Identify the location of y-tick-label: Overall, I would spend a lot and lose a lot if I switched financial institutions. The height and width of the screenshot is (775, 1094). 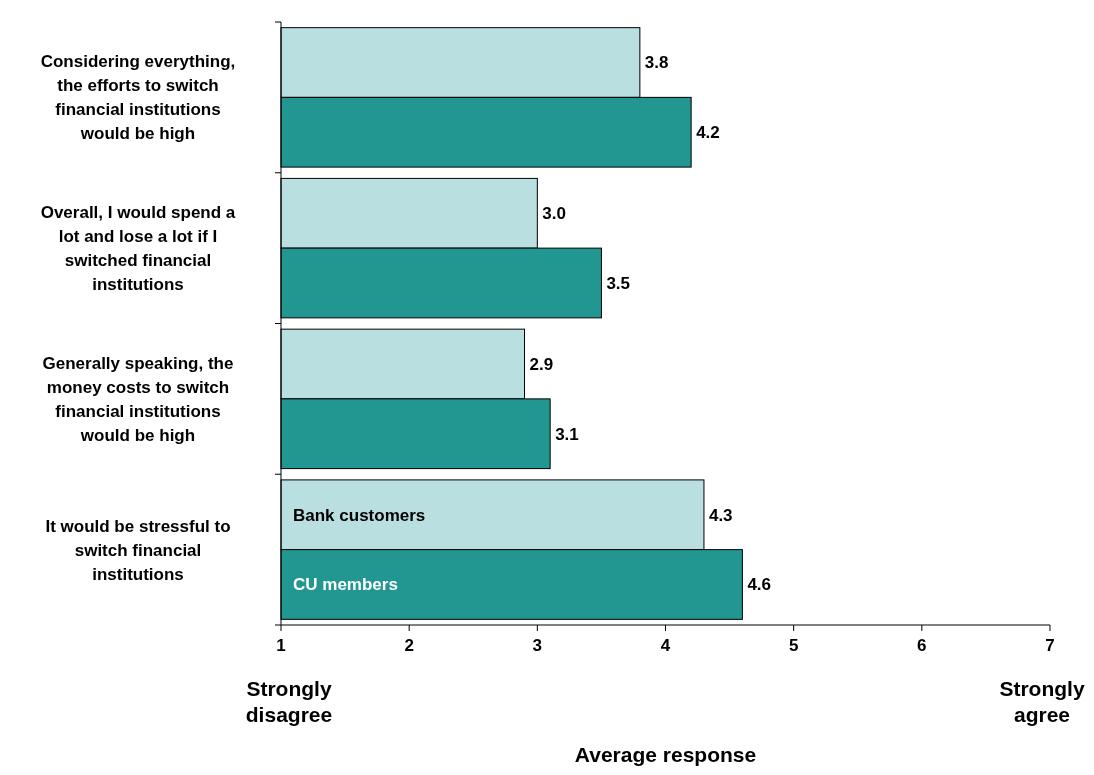
(138, 249).